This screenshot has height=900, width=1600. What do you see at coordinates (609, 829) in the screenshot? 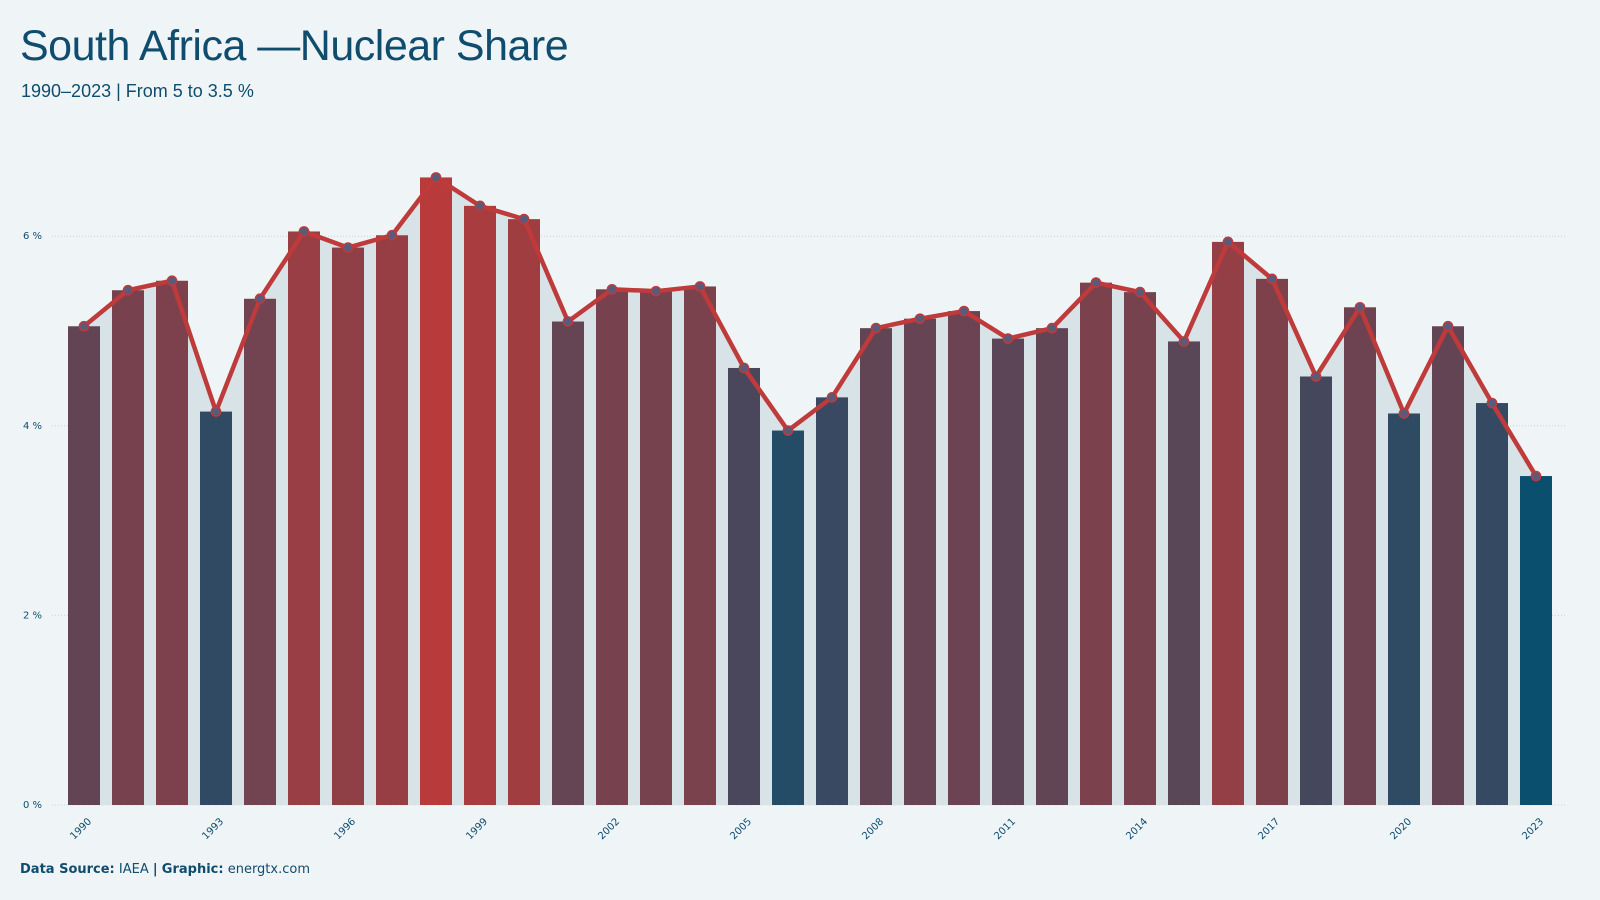
I see `x-tick-label: 2002` at bounding box center [609, 829].